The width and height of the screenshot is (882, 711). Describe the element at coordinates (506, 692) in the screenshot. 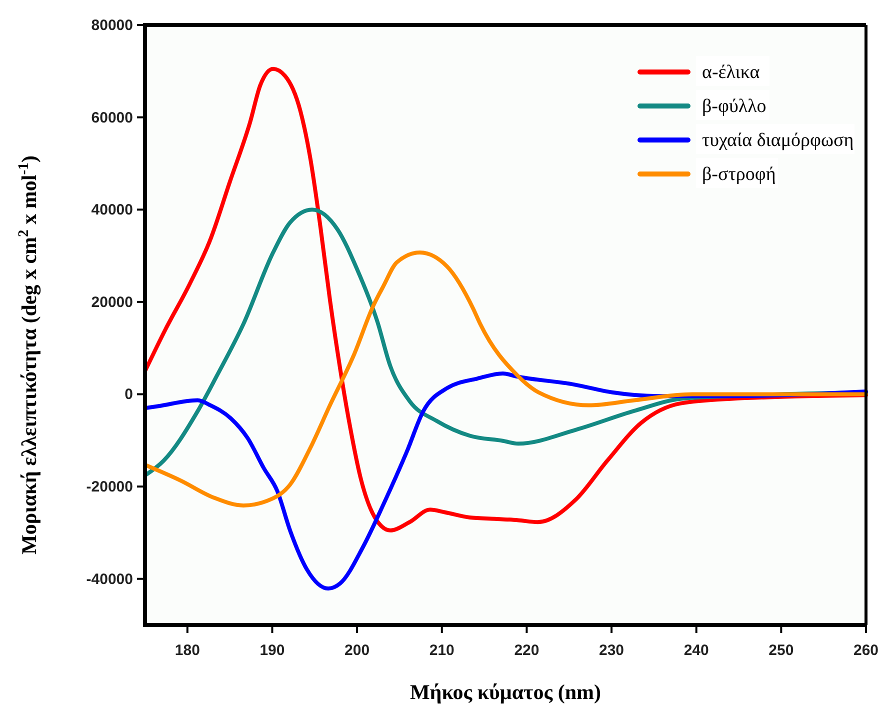

I see `x-axis-title: Μήκος κύματος (nm)` at that location.